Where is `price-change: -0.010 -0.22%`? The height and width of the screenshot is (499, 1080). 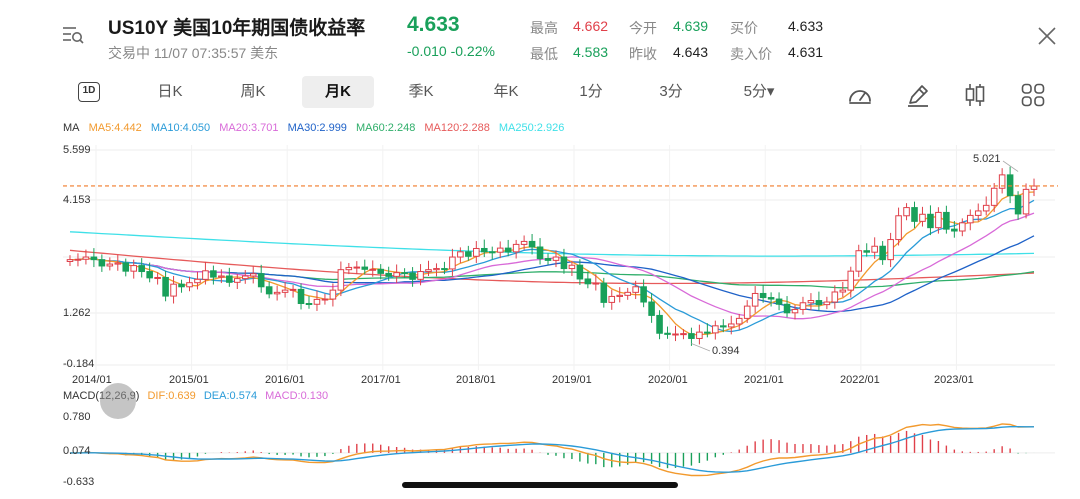
price-change: -0.010 -0.22% is located at coordinates (451, 51).